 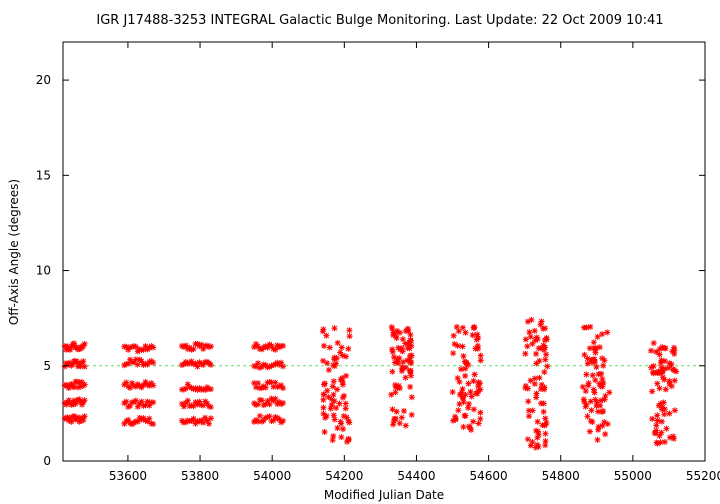 What do you see at coordinates (43, 175) in the screenshot?
I see `y-tick-label: 15` at bounding box center [43, 175].